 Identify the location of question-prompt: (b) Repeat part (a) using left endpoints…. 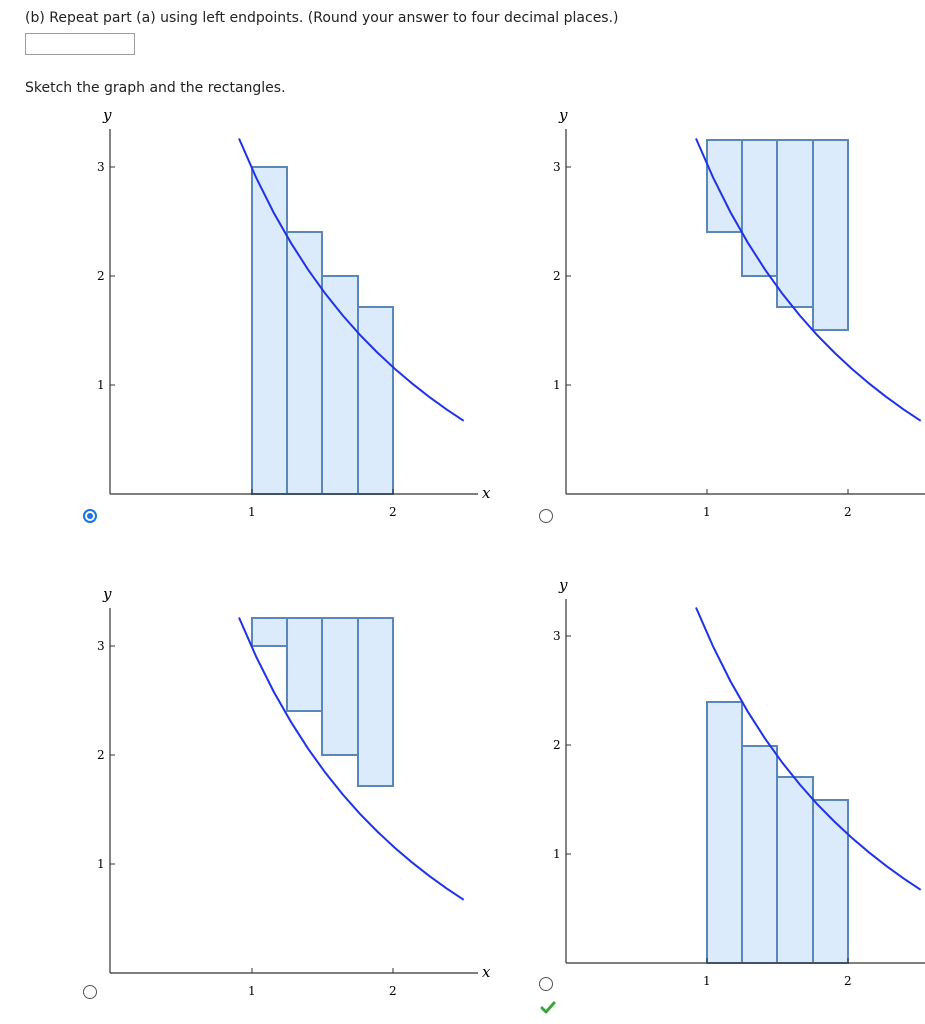
(322, 18).